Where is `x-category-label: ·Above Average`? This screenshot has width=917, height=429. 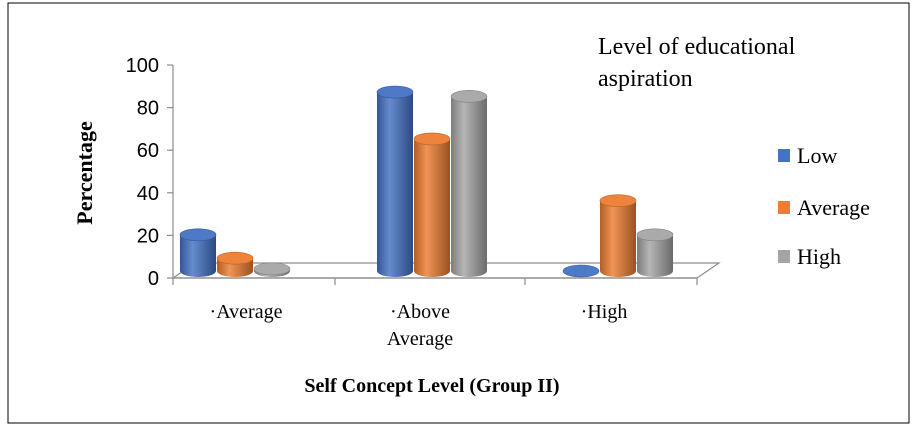
x-category-label: ·Above Average is located at coordinates (420, 325).